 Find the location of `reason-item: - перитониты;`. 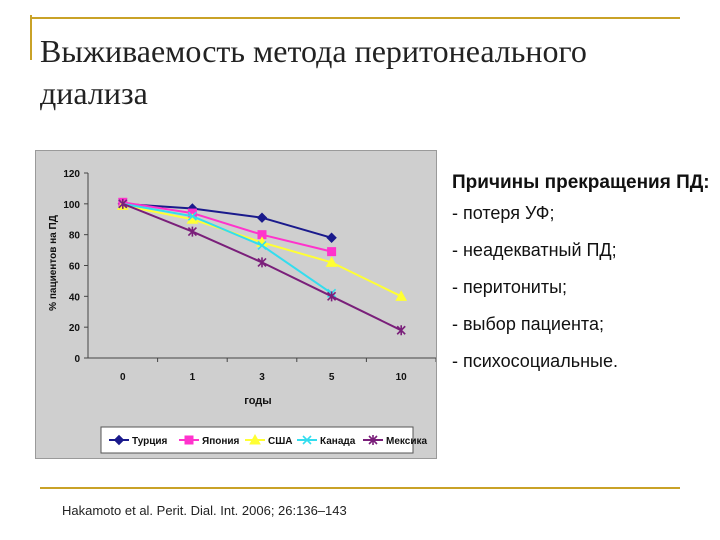

reason-item: - перитониты; is located at coordinates (510, 287).